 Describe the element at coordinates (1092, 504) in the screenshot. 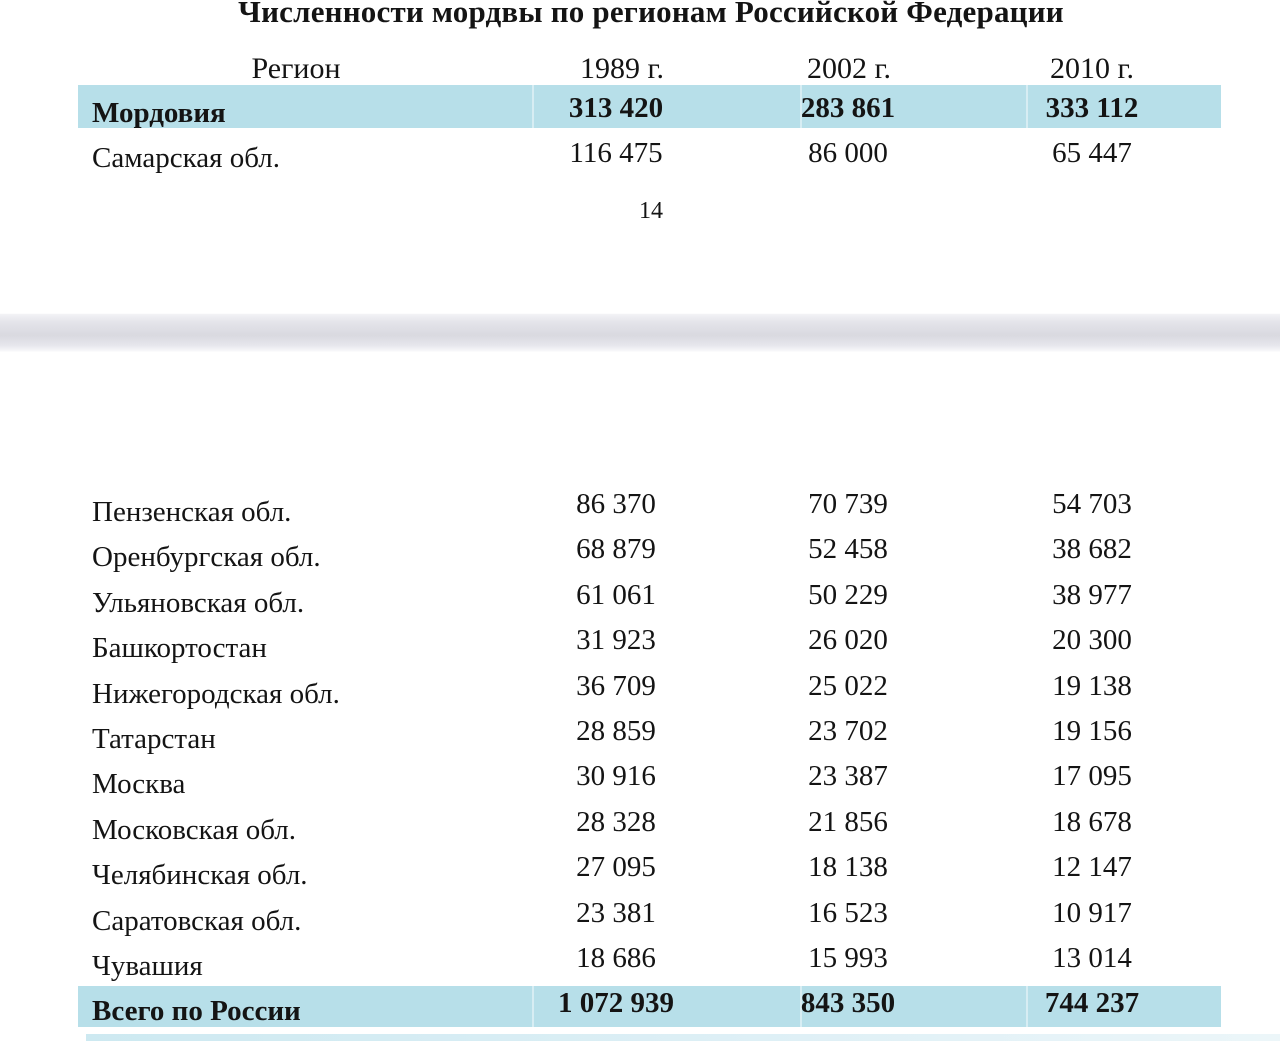

I see `value-cell-2010: 54 703` at that location.